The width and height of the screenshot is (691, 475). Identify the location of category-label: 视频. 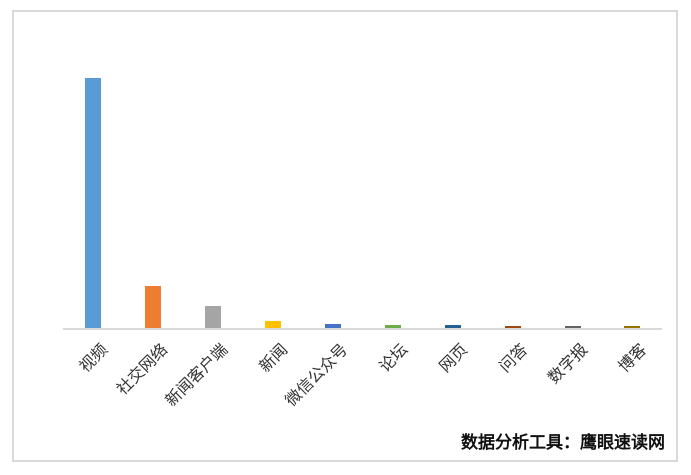
(94, 358).